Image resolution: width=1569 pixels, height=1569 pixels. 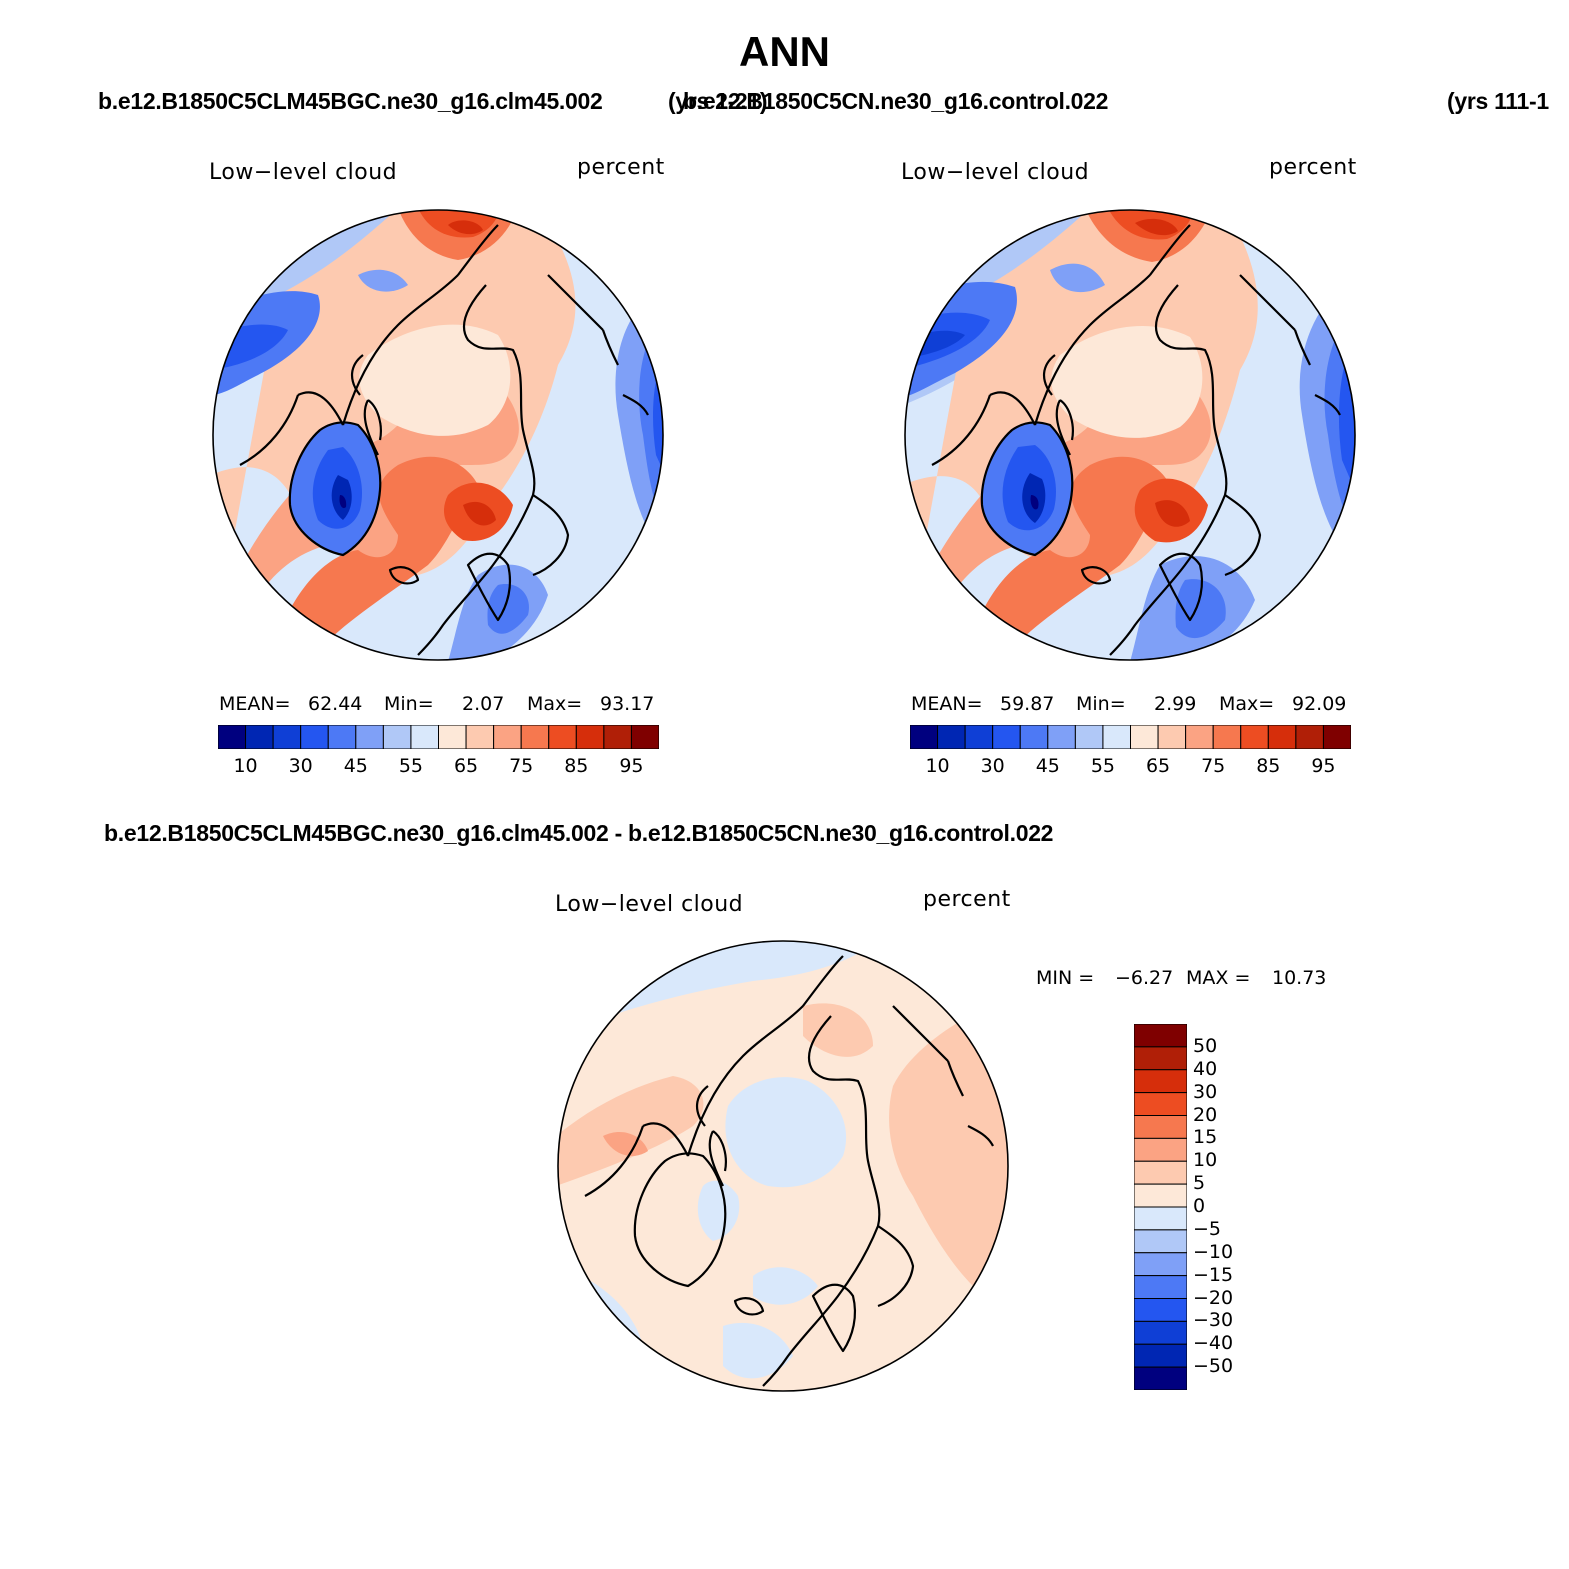 What do you see at coordinates (718, 101) in the screenshot?
I see `case-left-years: (yrs 2-21)` at bounding box center [718, 101].